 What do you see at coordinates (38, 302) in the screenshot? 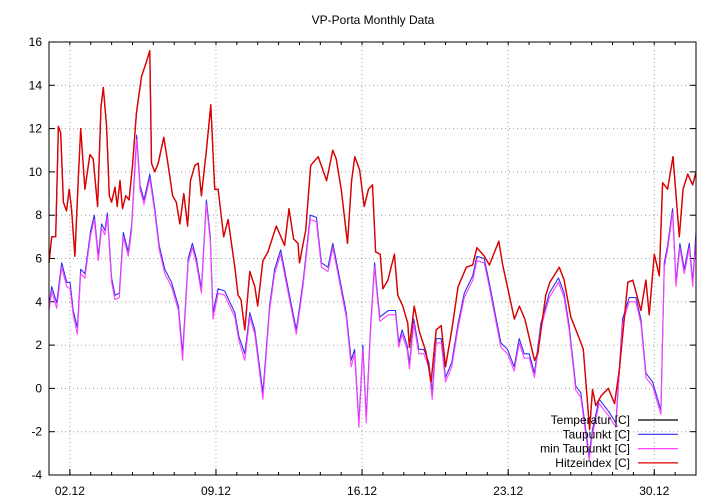
I see `y-tick-label: 4` at bounding box center [38, 302].